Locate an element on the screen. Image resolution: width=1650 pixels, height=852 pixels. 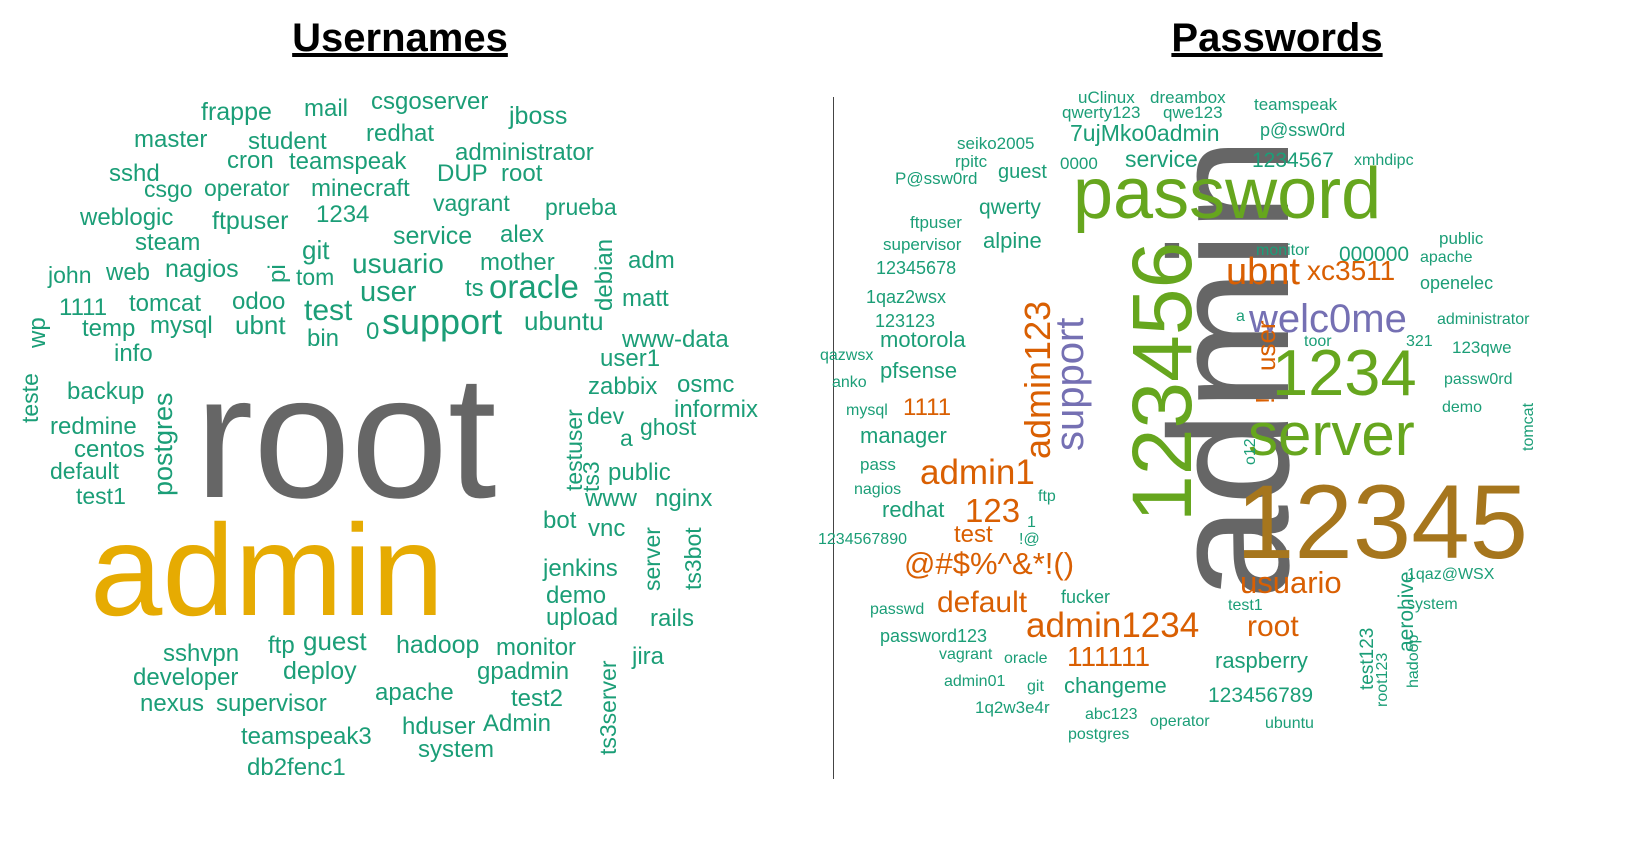
password-word: raspberry is located at coordinates (1261, 660).